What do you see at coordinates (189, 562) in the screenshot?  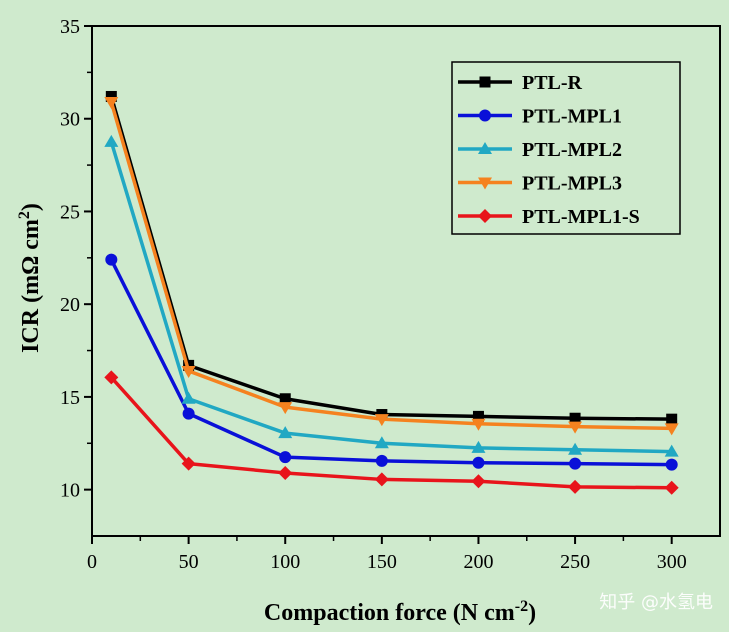 I see `x-tick-label: 50` at bounding box center [189, 562].